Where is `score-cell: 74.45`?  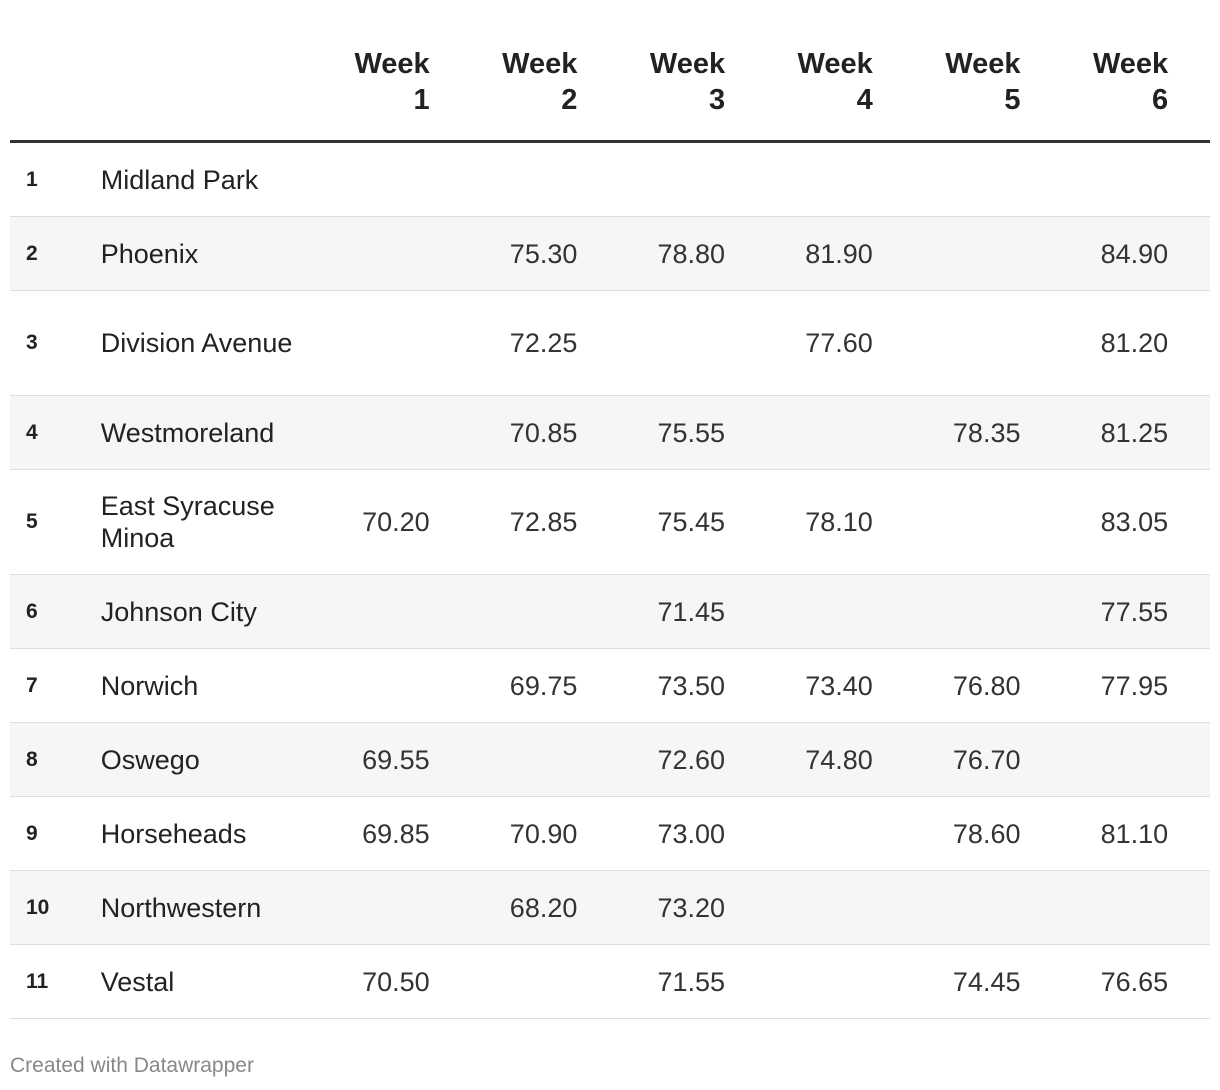 score-cell: 74.45 is located at coordinates (980, 981).